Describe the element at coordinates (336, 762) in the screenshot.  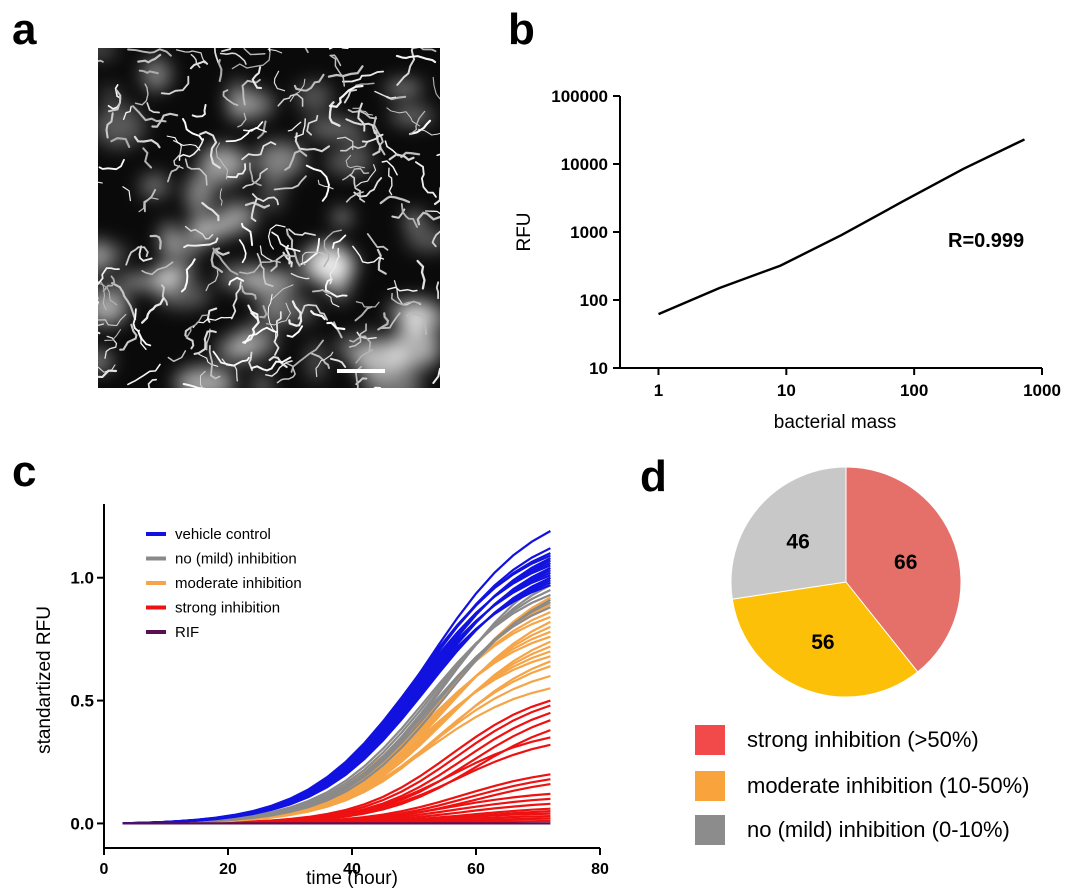
I see `group-strong` at that location.